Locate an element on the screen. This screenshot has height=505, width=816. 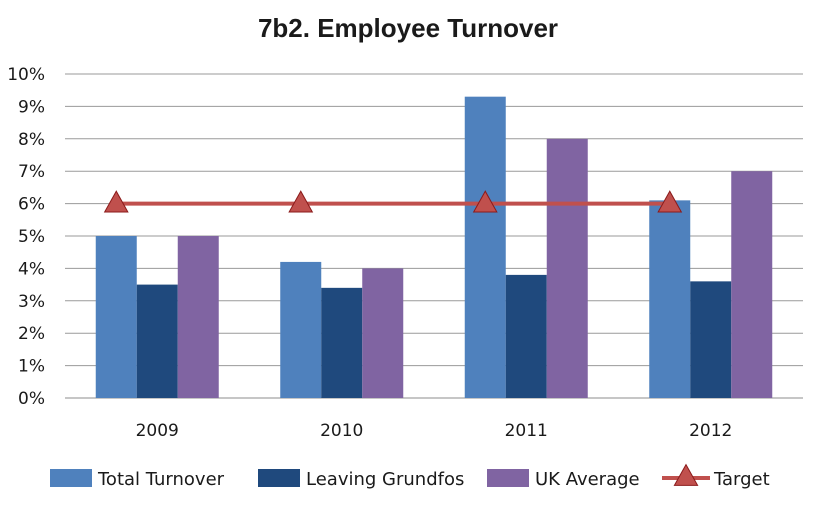
target-marker-2010 is located at coordinates (301, 201).